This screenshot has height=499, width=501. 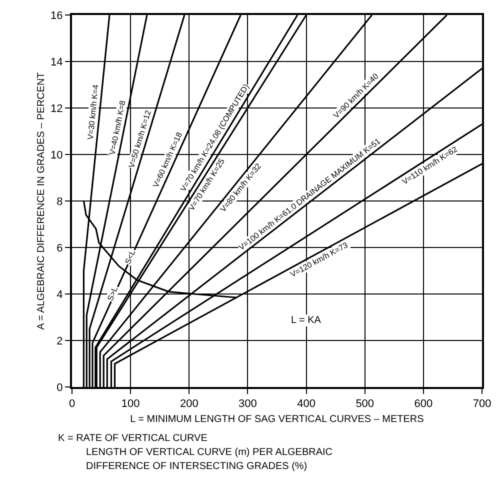 What do you see at coordinates (42, 201) in the screenshot?
I see `y-axis-title: A = ALGEBRAIC DIFFERENCE IN GRADES – PERCENT` at bounding box center [42, 201].